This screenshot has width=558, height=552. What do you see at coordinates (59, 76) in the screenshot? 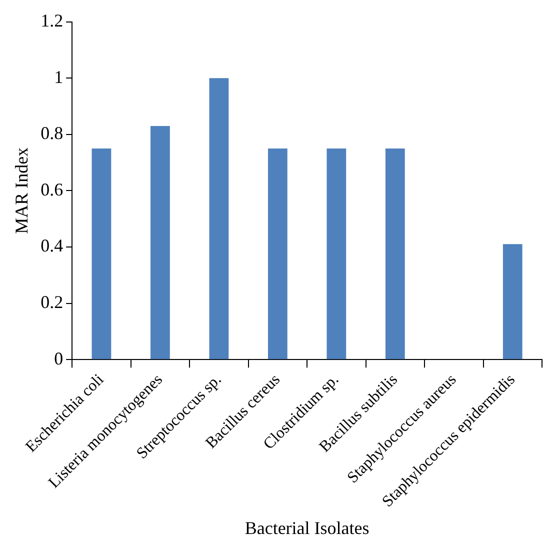
I see `y-tick-label: 1` at bounding box center [59, 76].